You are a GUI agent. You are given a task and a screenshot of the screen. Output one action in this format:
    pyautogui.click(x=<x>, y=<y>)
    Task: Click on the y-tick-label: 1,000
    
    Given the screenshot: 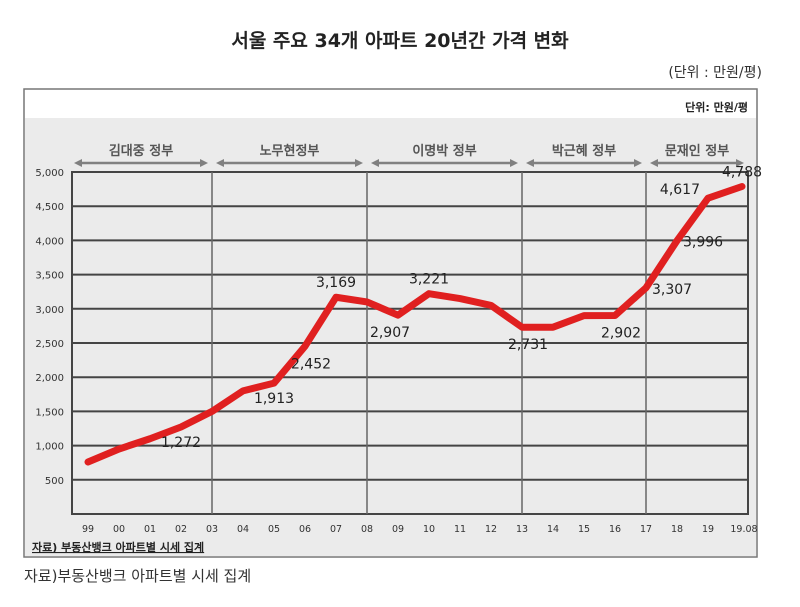 What is the action you would take?
    pyautogui.click(x=49, y=447)
    